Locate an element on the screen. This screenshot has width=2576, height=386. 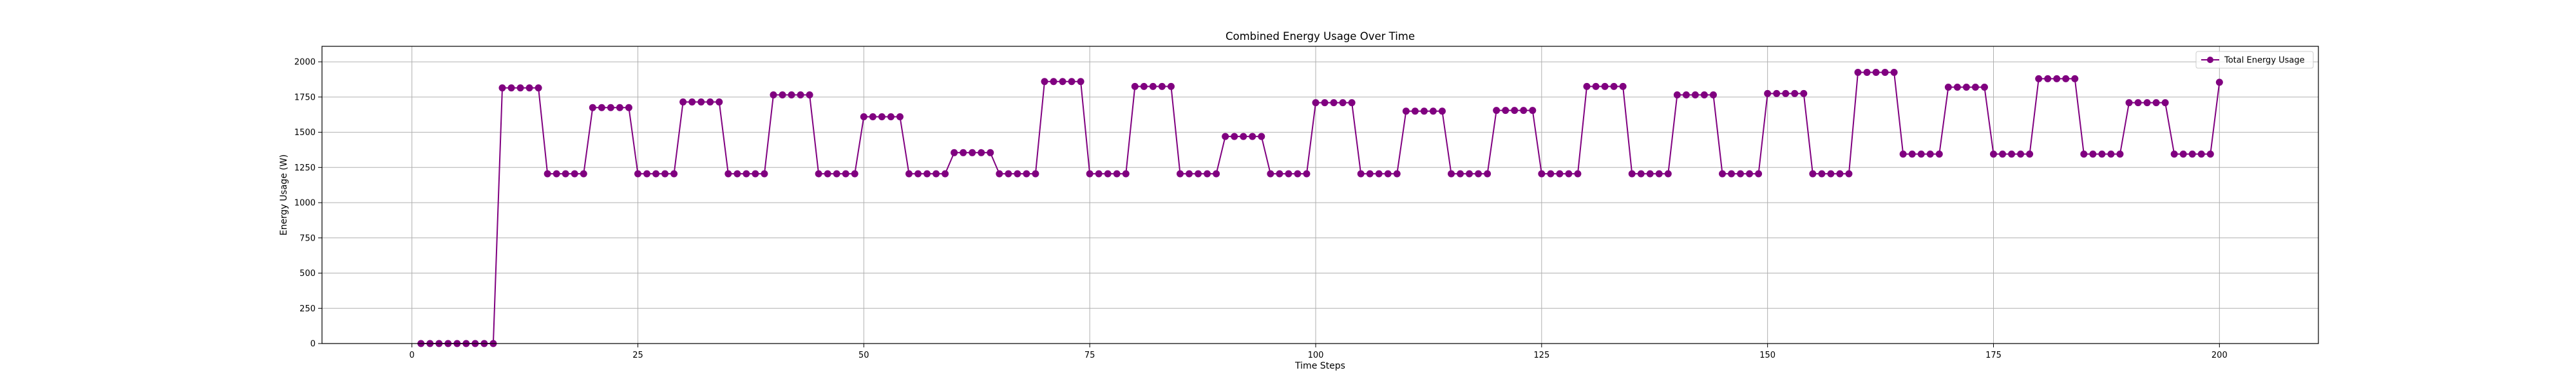
x-tick-label: 25 is located at coordinates (637, 355).